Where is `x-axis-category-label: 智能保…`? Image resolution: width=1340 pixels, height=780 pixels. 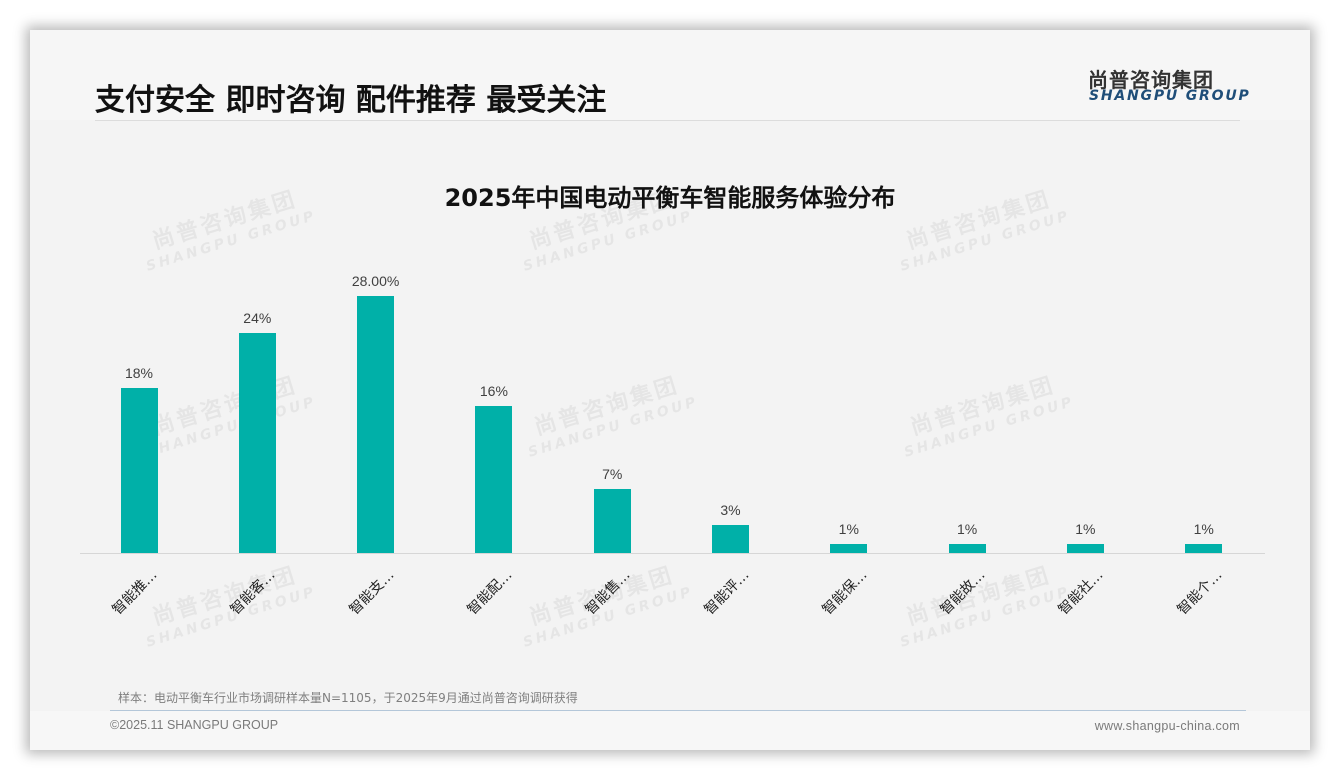 x-axis-category-label: 智能保… is located at coordinates (845, 593).